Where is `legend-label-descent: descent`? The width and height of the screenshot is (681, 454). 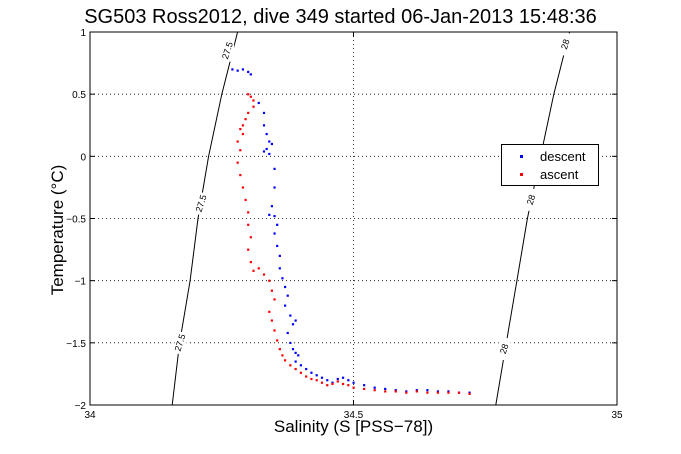
legend-label-descent: descent is located at coordinates (563, 156).